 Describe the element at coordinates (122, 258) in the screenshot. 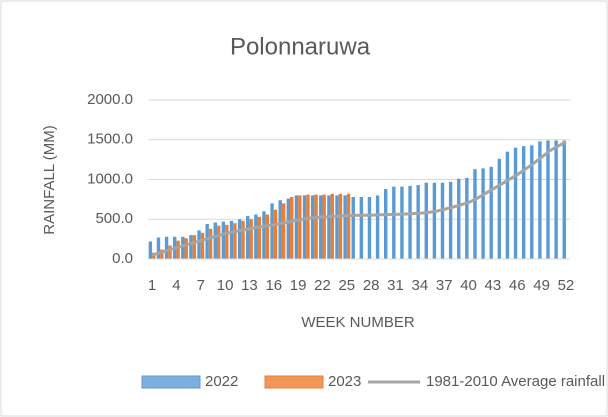

I see `y-tick-label: 0.0` at that location.